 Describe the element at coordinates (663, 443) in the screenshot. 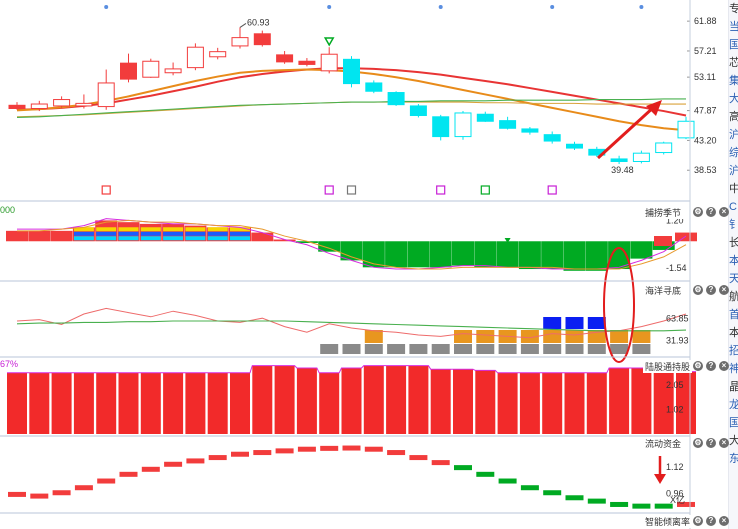

I see `indicator-name-label: 流动资金` at that location.